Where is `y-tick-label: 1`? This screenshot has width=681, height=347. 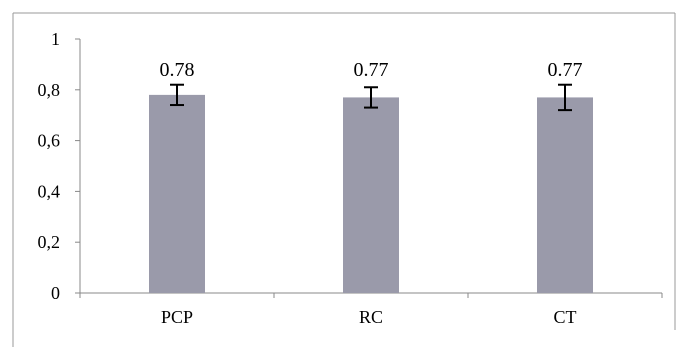 y-tick-label: 1 is located at coordinates (55, 39).